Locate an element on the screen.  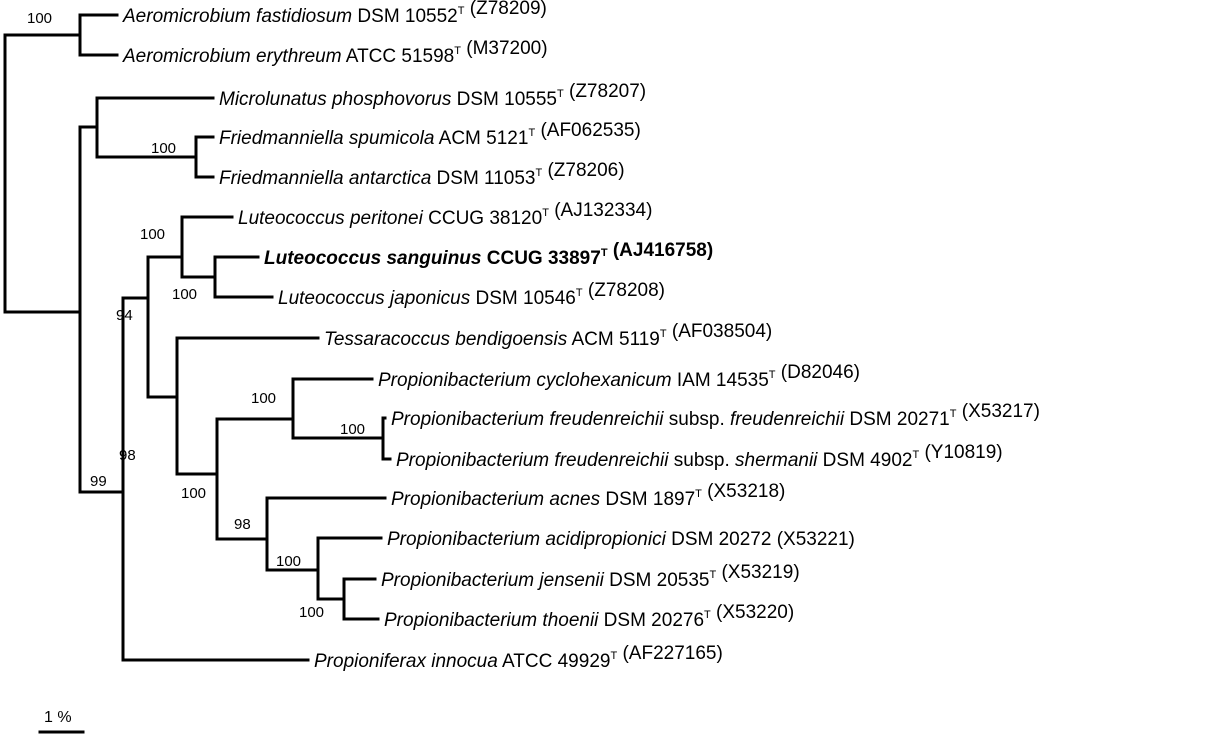
scale-bar-label: 1 % is located at coordinates (58, 717).